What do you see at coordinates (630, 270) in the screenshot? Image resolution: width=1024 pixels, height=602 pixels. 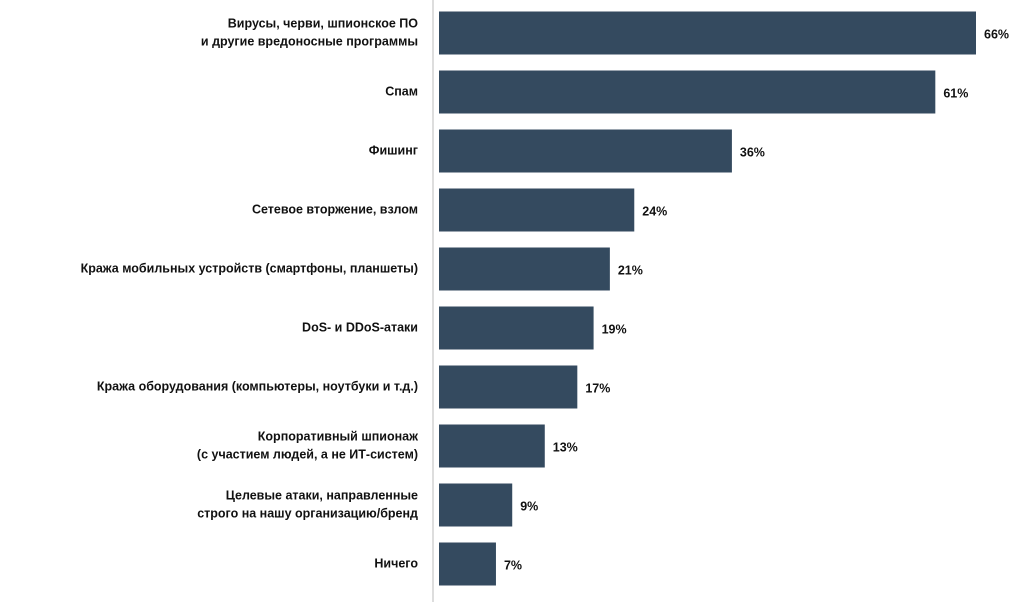 I see `value-label: 21%` at bounding box center [630, 270].